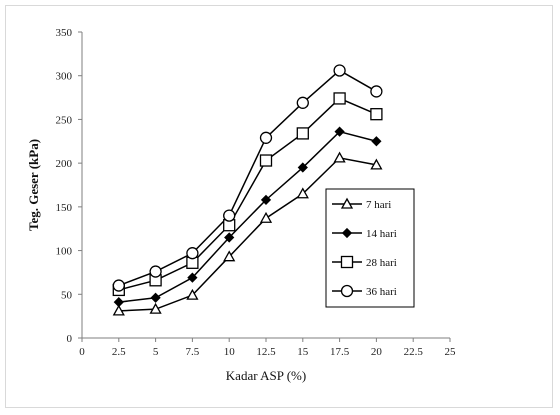 This screenshot has width=560, height=415. Describe the element at coordinates (64, 77) in the screenshot. I see `y-tick-label: 300` at that location.